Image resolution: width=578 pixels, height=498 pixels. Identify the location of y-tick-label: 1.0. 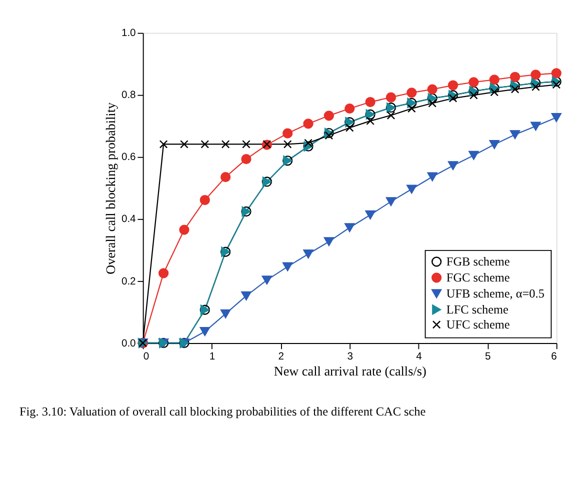
(128, 34).